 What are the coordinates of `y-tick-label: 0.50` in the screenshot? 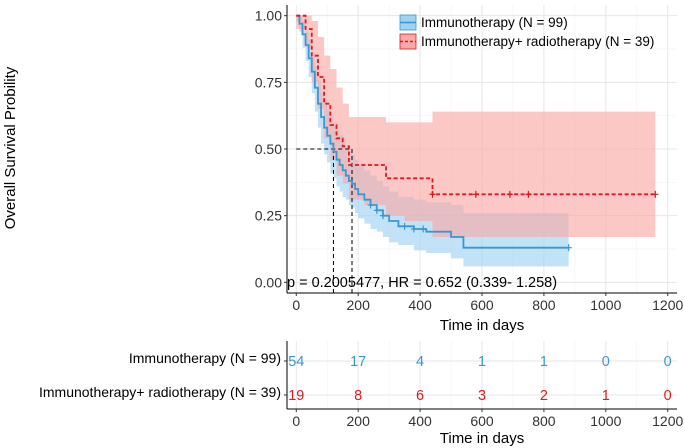 It's located at (268, 149).